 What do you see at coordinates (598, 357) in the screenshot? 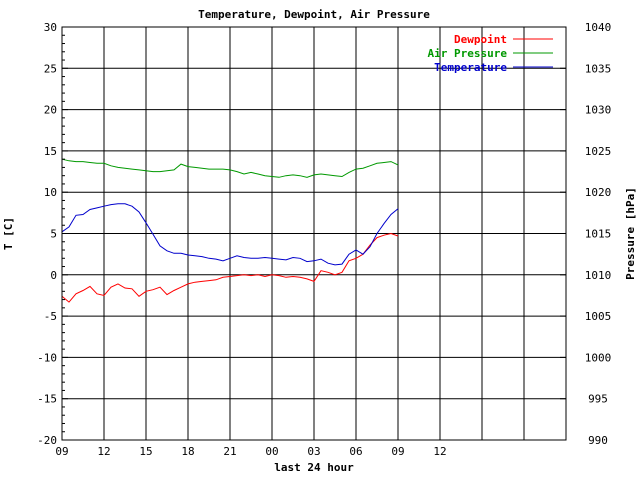
I see `y-right-tick-label: 1000` at bounding box center [598, 357].